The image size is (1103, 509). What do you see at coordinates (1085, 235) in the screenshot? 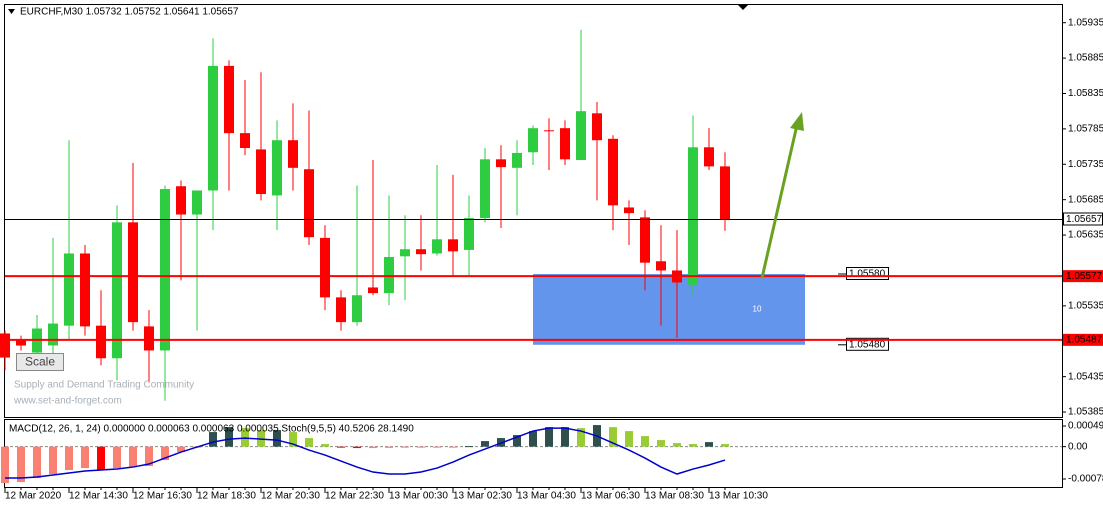
I see `y-tick-label: 1.05635` at bounding box center [1085, 235].